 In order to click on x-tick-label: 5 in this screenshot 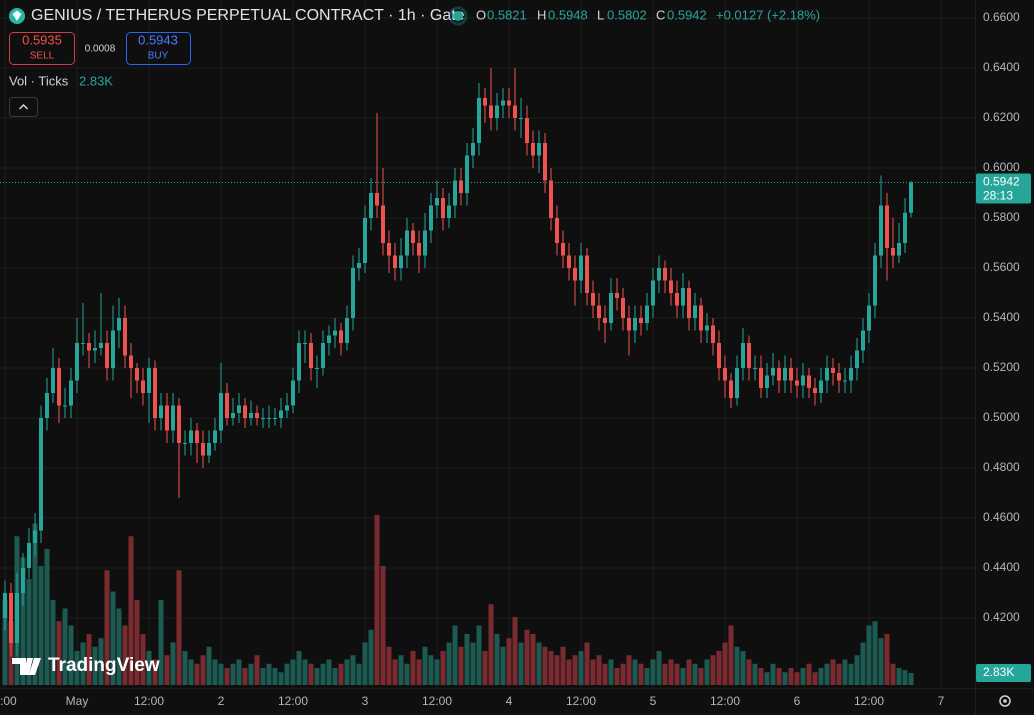, I will do `click(653, 701)`.